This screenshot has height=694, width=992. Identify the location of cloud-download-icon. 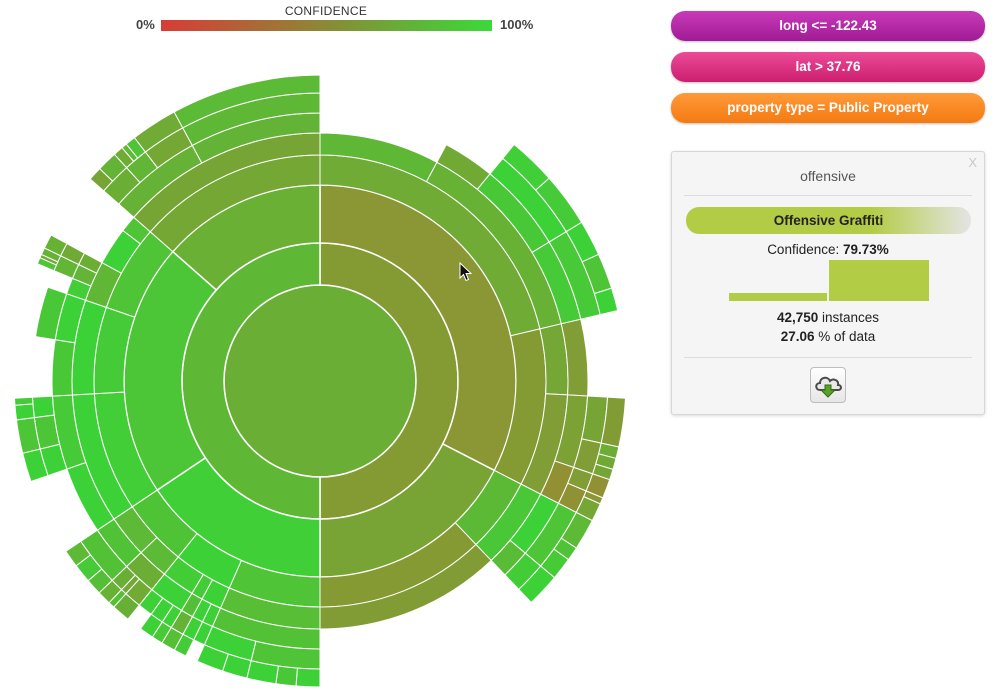
(828, 387).